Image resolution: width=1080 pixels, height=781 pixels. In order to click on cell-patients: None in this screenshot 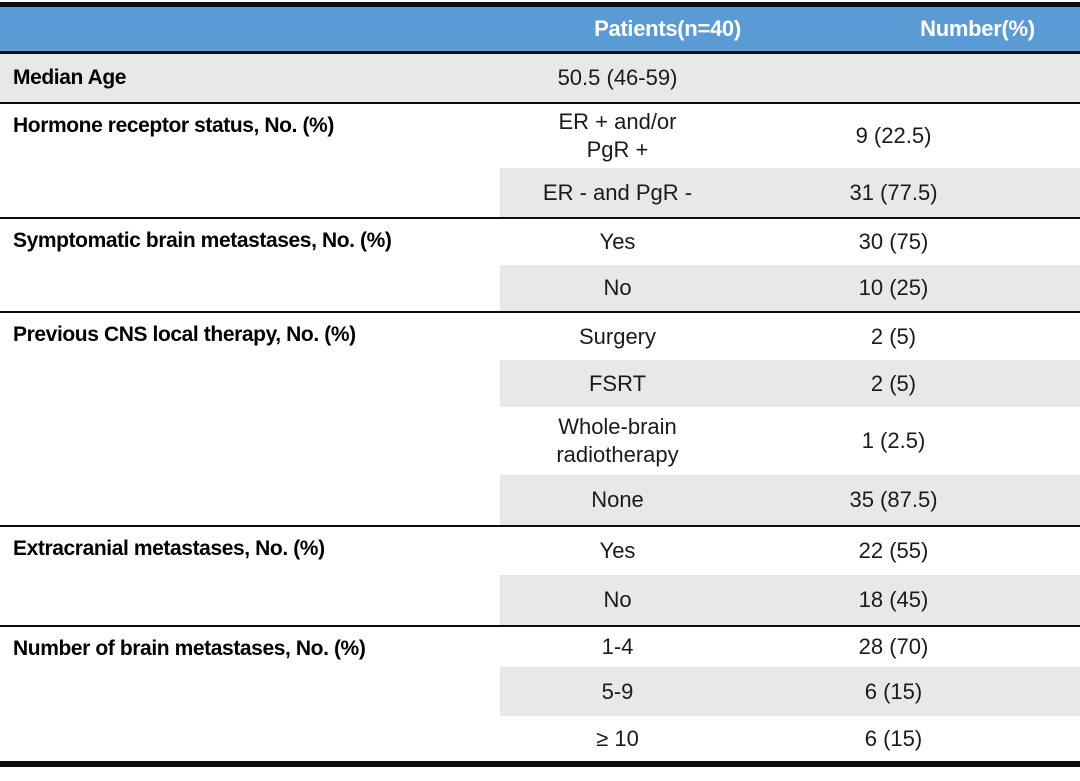, I will do `click(617, 499)`.